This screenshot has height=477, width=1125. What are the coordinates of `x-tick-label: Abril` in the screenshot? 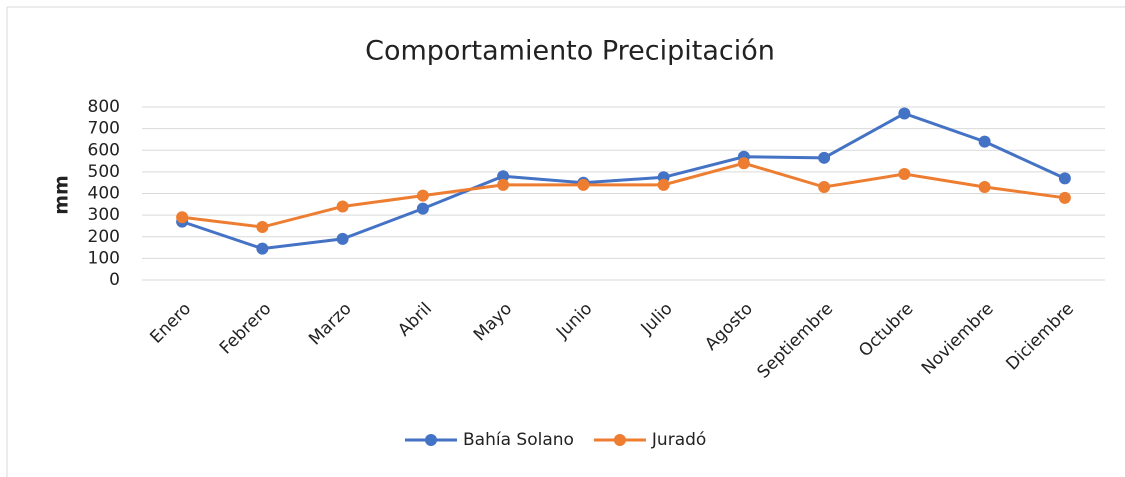 It's located at (415, 320).